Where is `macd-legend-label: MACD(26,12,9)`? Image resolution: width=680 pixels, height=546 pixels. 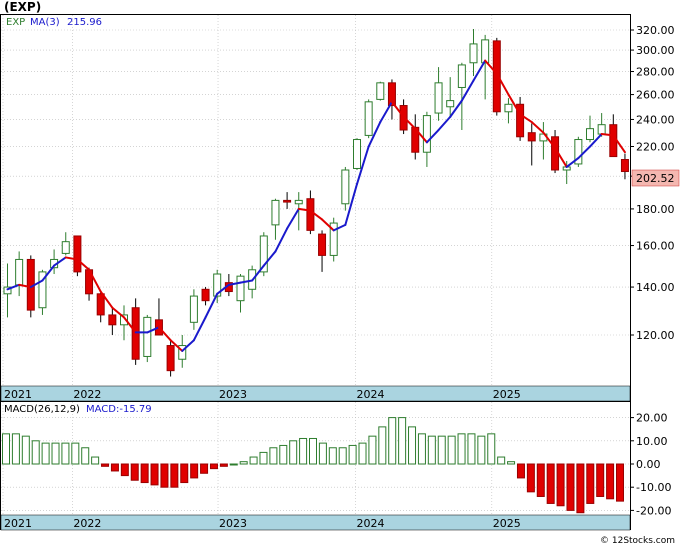
macd-legend-label: MACD(26,12,9) is located at coordinates (42, 409).